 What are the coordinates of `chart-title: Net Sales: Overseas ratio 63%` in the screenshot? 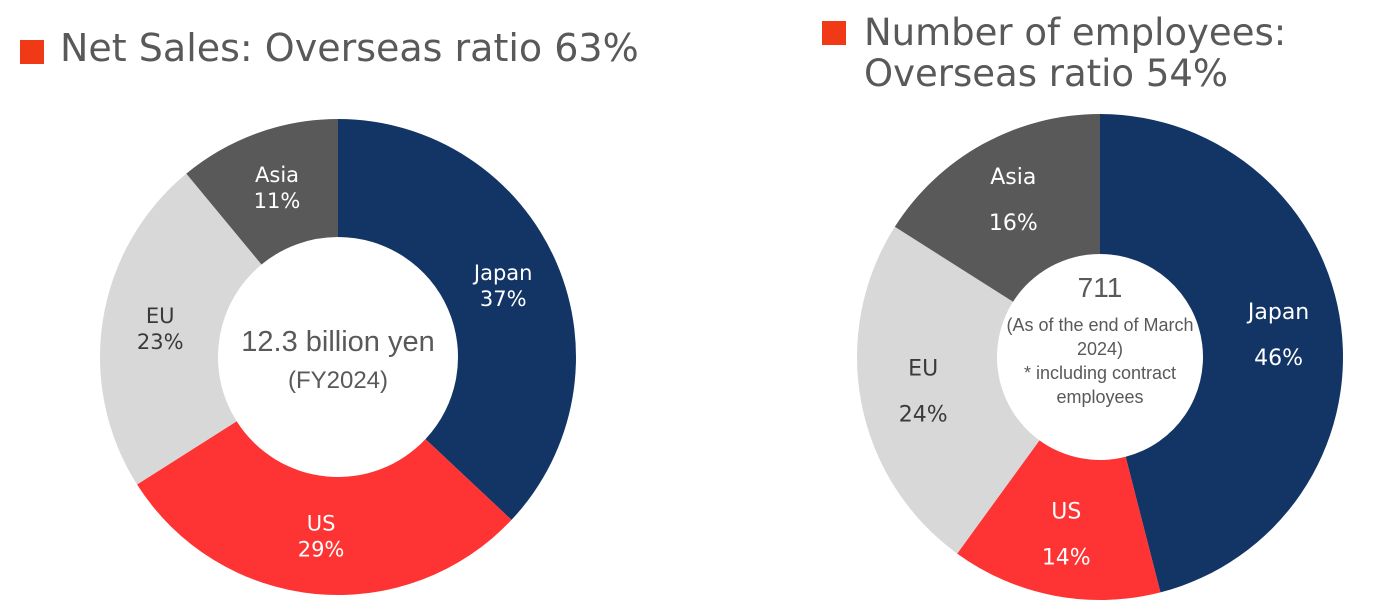 It's located at (349, 48).